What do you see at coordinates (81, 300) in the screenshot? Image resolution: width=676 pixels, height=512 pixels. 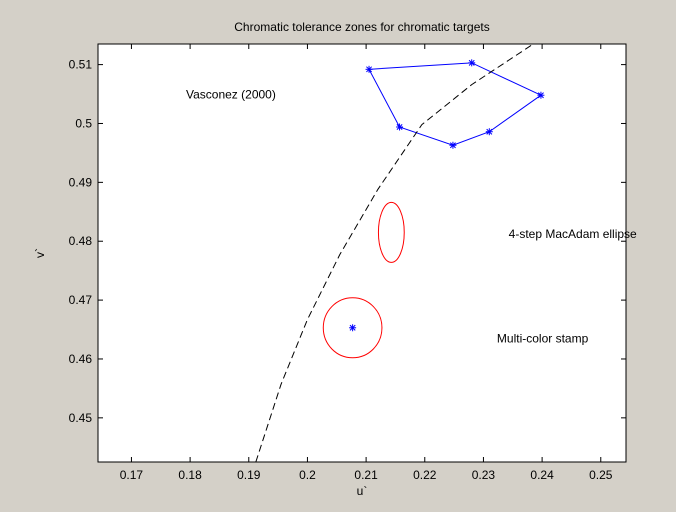 I see `y-tick-label: 0.47` at bounding box center [81, 300].